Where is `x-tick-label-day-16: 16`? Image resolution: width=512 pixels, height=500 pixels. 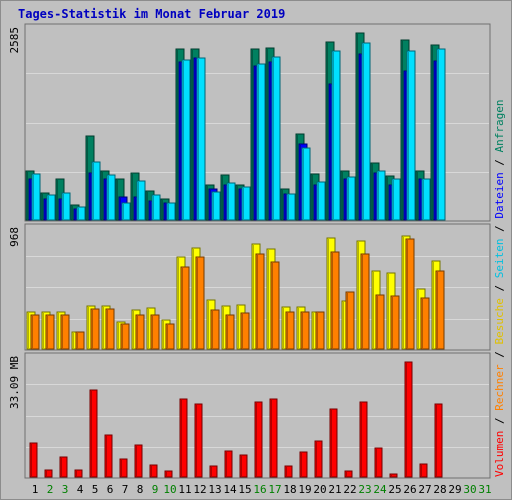
x-tick-label-day-16: 16 is located at coordinates (259, 489).